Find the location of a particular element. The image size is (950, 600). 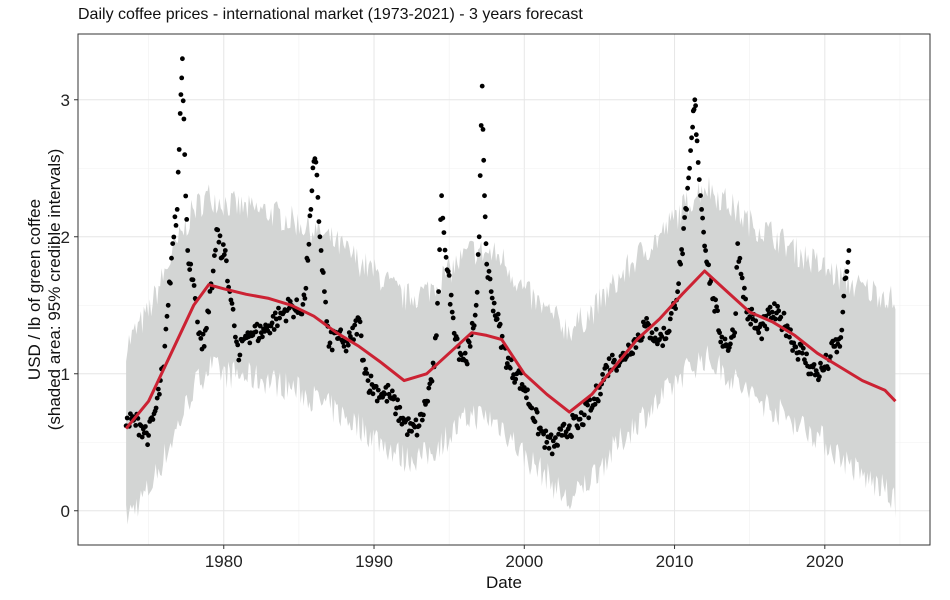

x-tick-label: 1990 is located at coordinates (374, 561).